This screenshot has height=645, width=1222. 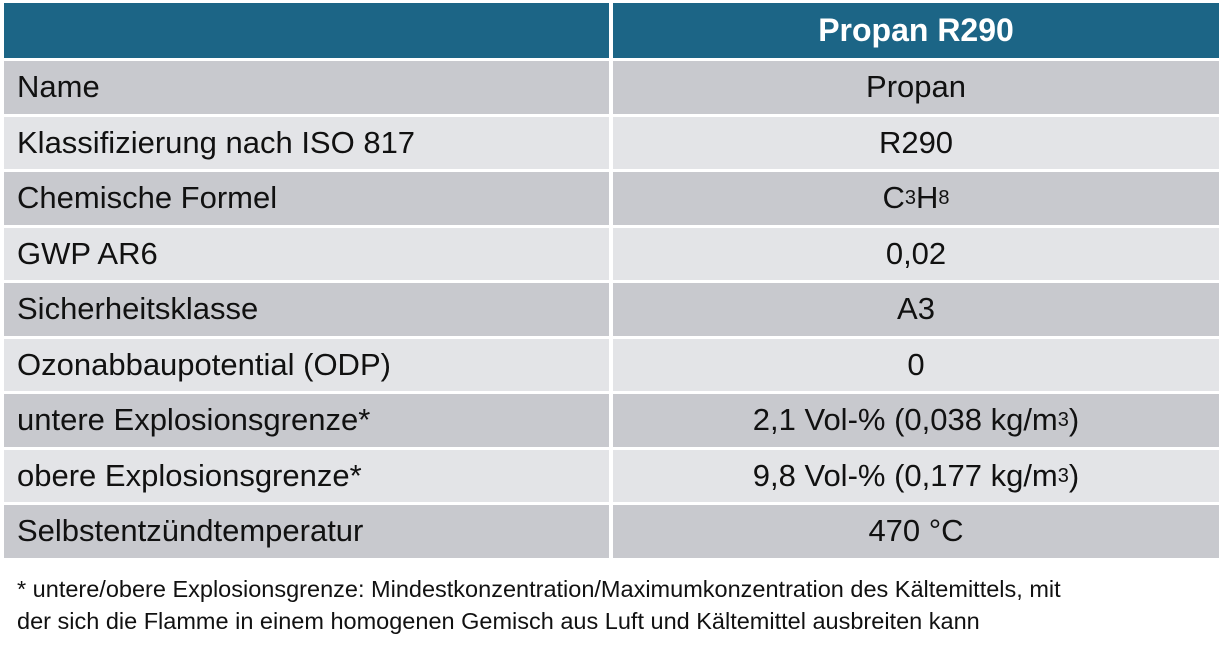 I want to click on lel-value-close: ), so click(x=1074, y=420).